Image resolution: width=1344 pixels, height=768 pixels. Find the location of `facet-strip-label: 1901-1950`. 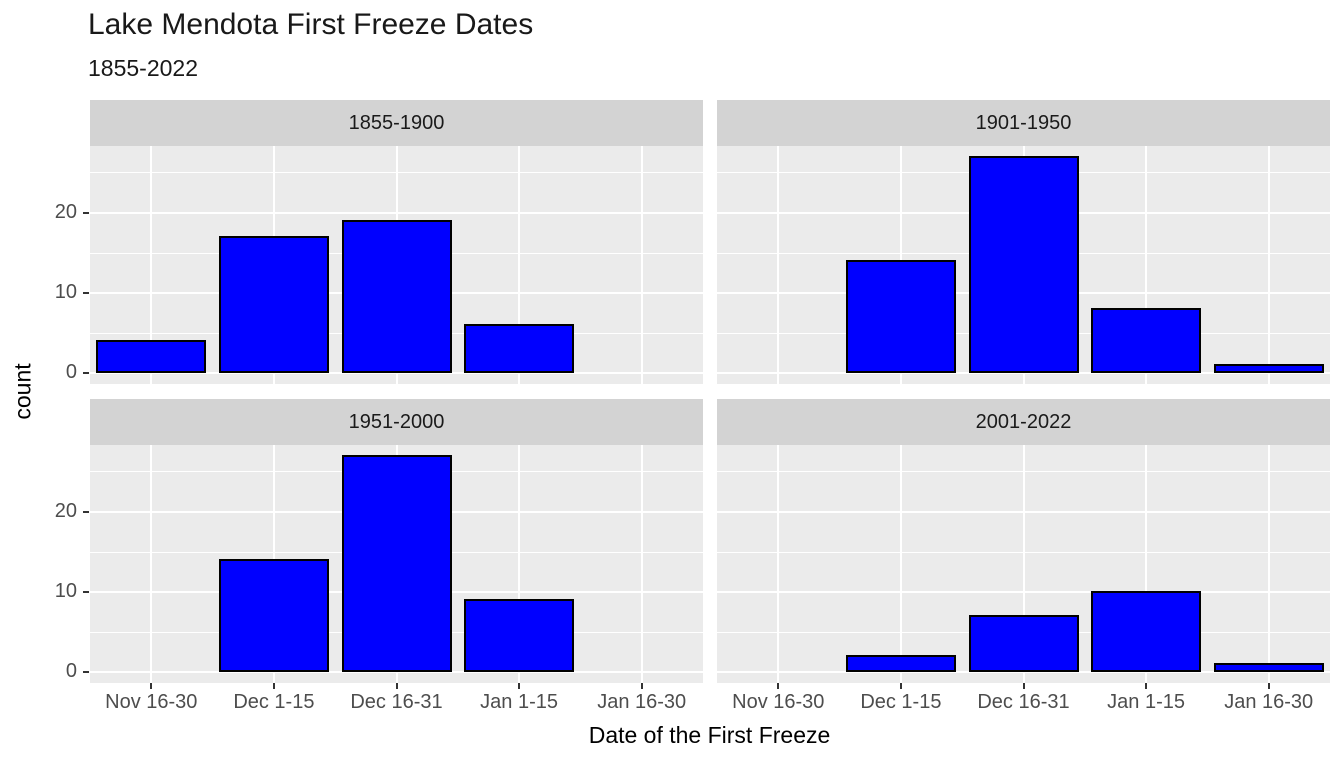

facet-strip-label: 1901-1950 is located at coordinates (1023, 122).